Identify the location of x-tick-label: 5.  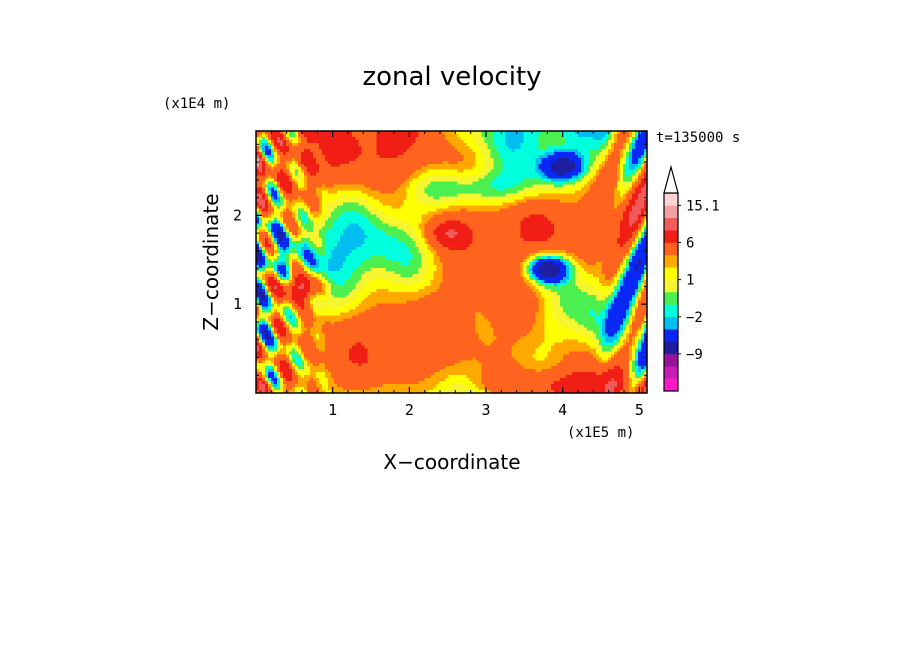
(639, 410).